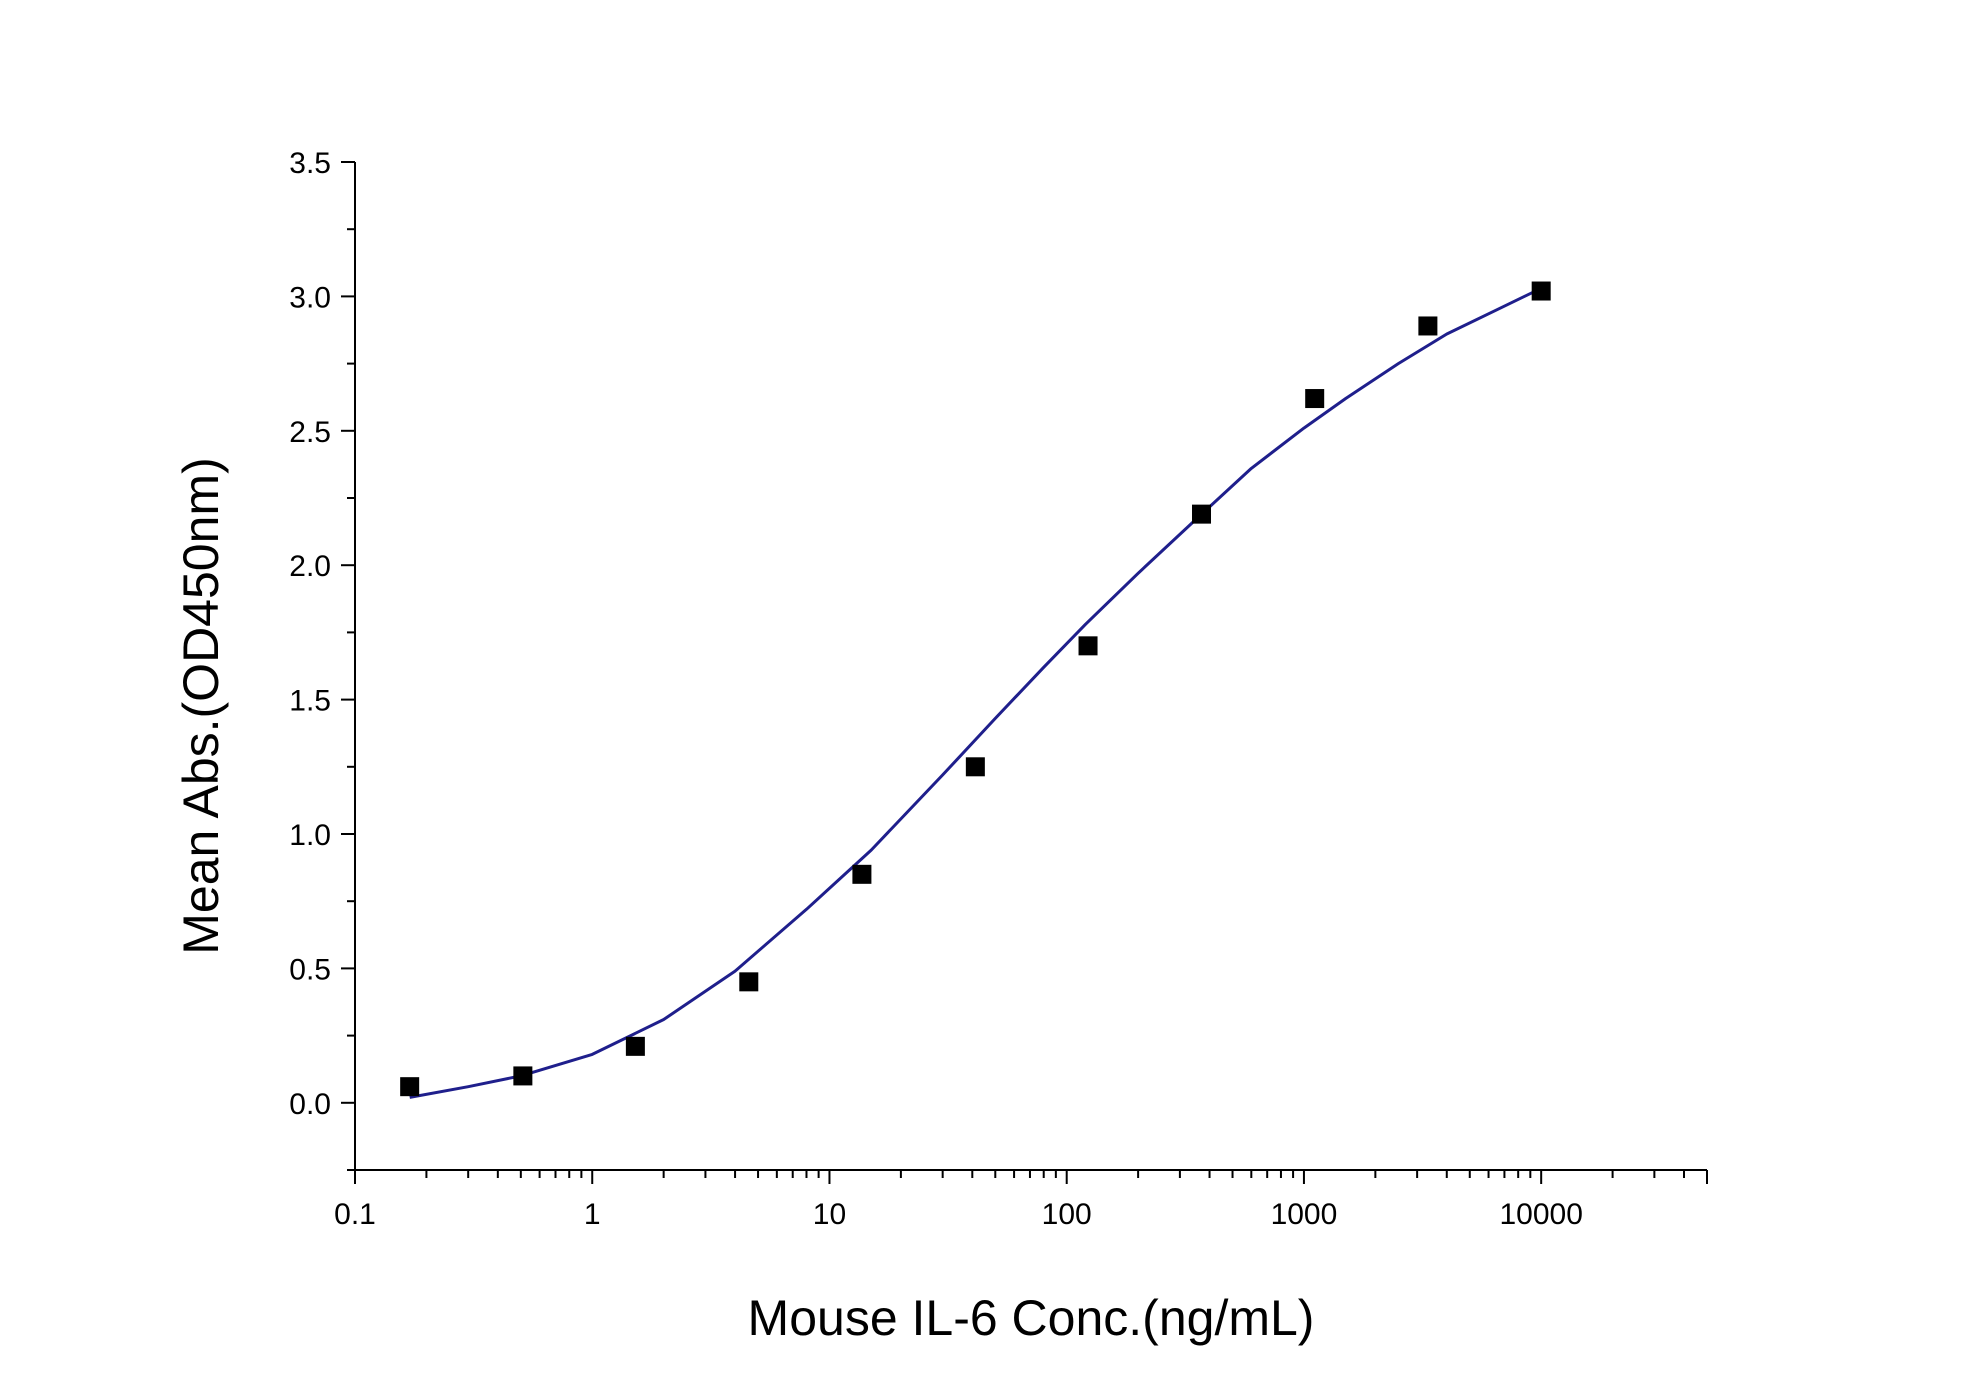 The width and height of the screenshot is (1968, 1391). What do you see at coordinates (1540, 1214) in the screenshot?
I see `x-tick-label: 10000` at bounding box center [1540, 1214].